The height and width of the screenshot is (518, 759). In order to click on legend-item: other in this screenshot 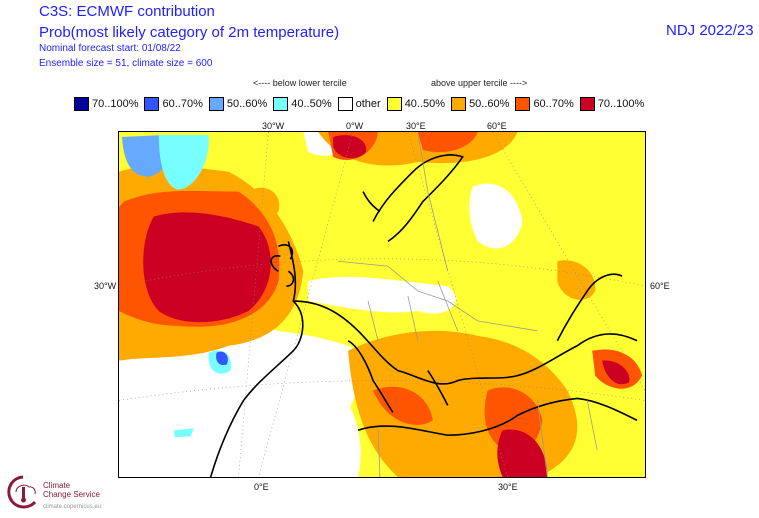, I will do `click(359, 104)`.